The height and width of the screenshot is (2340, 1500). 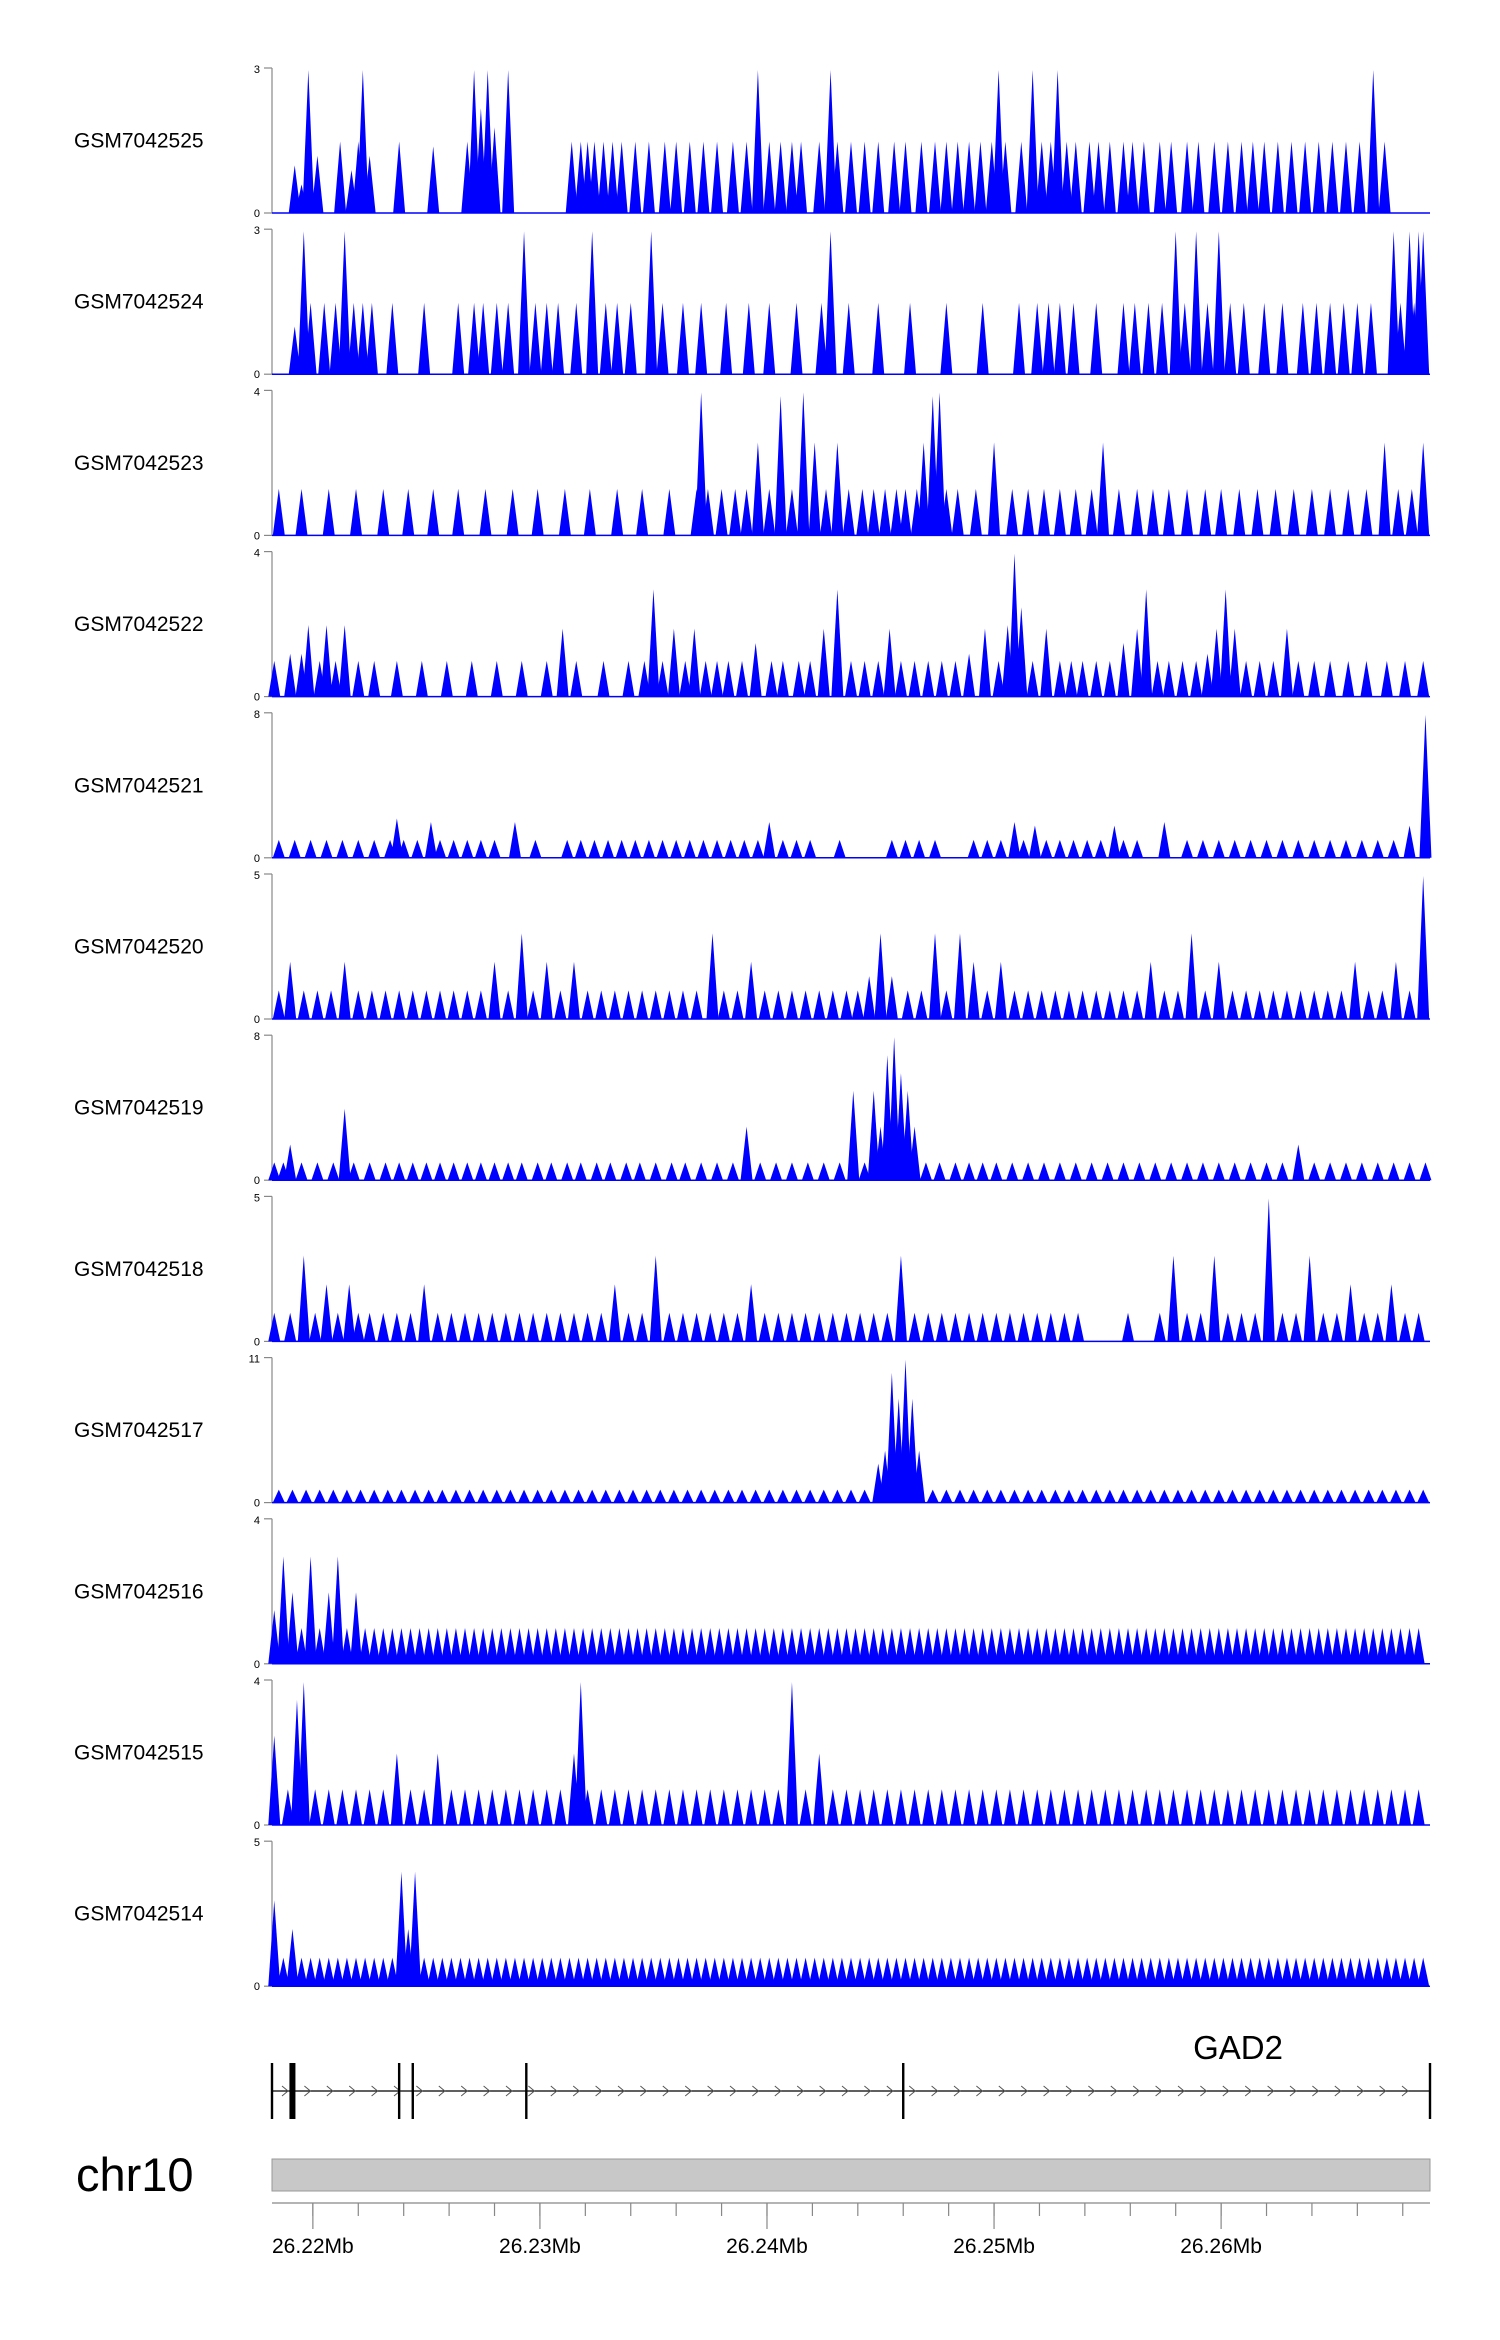 What do you see at coordinates (257, 1521) in the screenshot?
I see `y-tick-label-max: 4` at bounding box center [257, 1521].